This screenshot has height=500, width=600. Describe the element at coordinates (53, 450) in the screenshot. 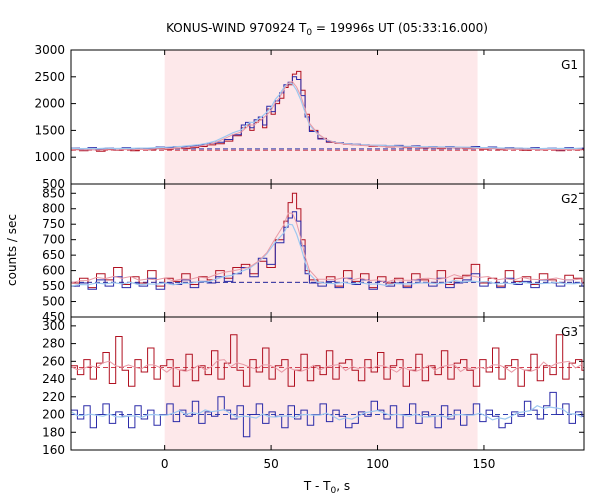

I see `panel-g3-ytick-label: 160` at that location.